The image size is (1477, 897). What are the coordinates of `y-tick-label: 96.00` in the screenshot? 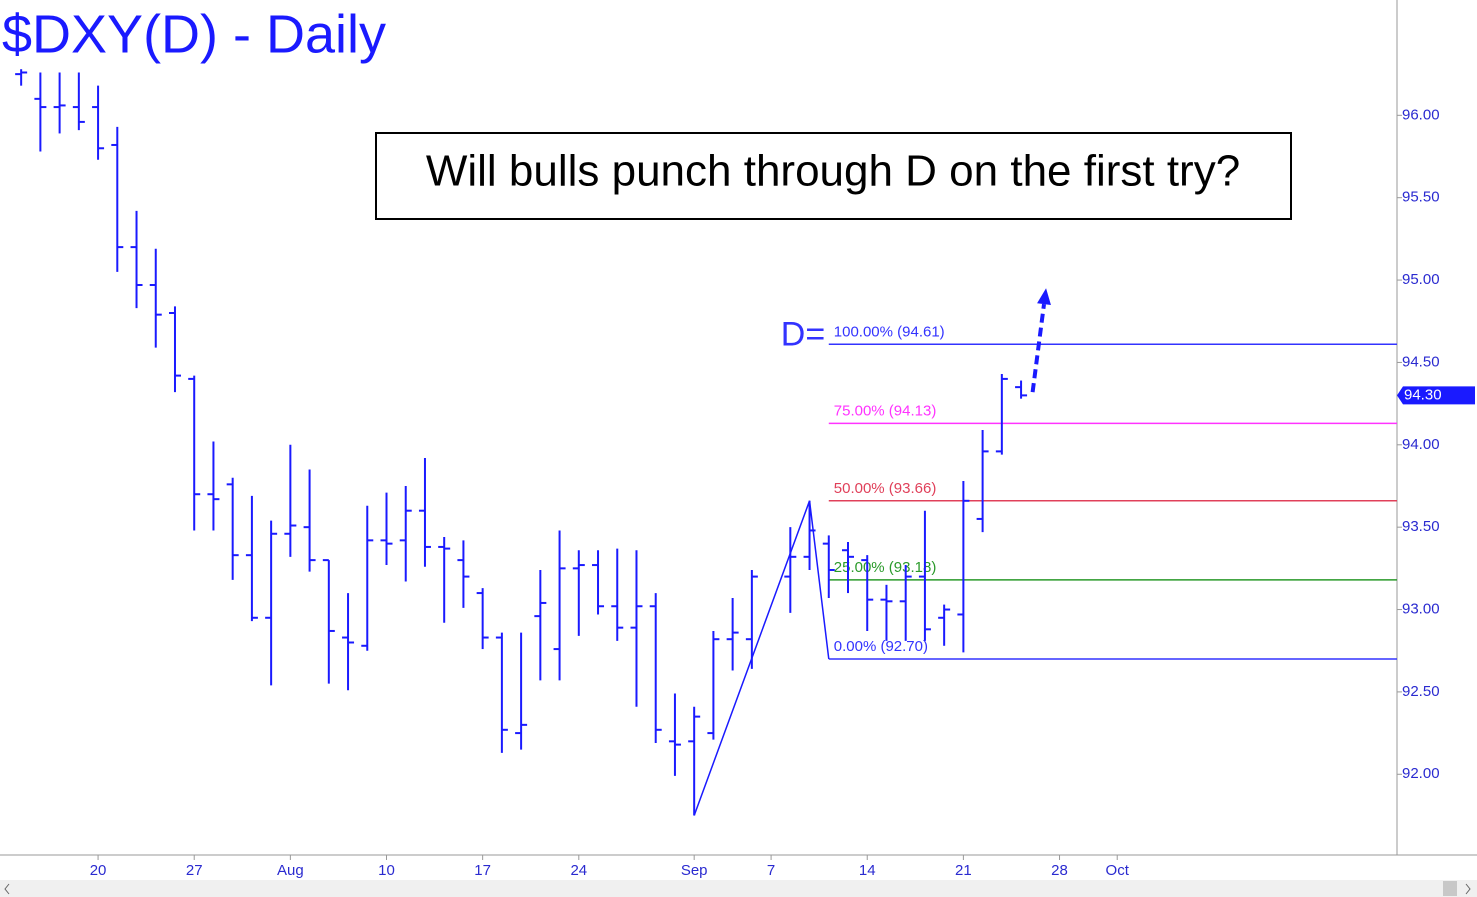 It's located at (1421, 114).